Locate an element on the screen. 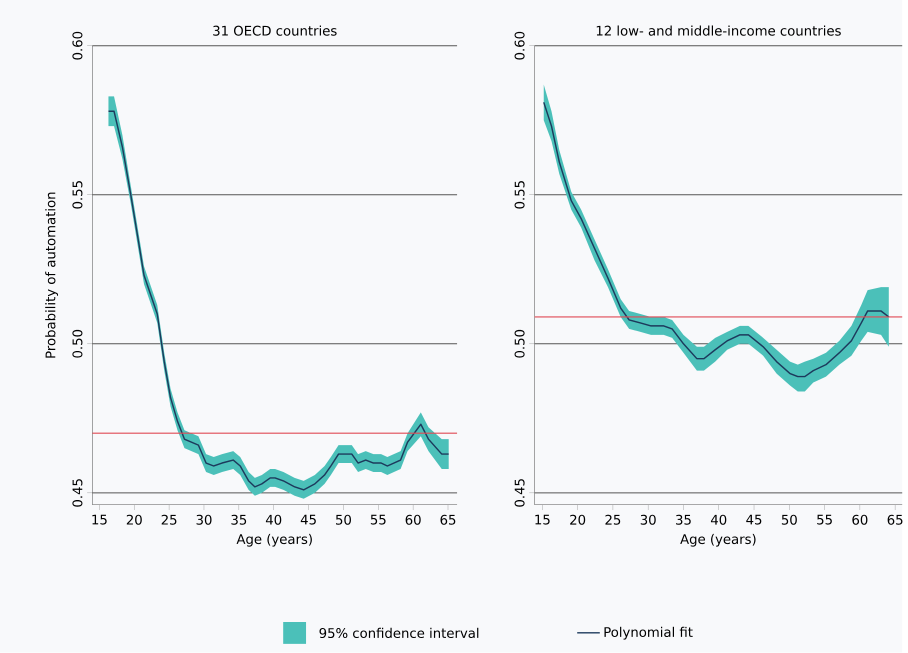 The image size is (908, 653). chart-title: 12 low- and middle-income countries is located at coordinates (718, 31).